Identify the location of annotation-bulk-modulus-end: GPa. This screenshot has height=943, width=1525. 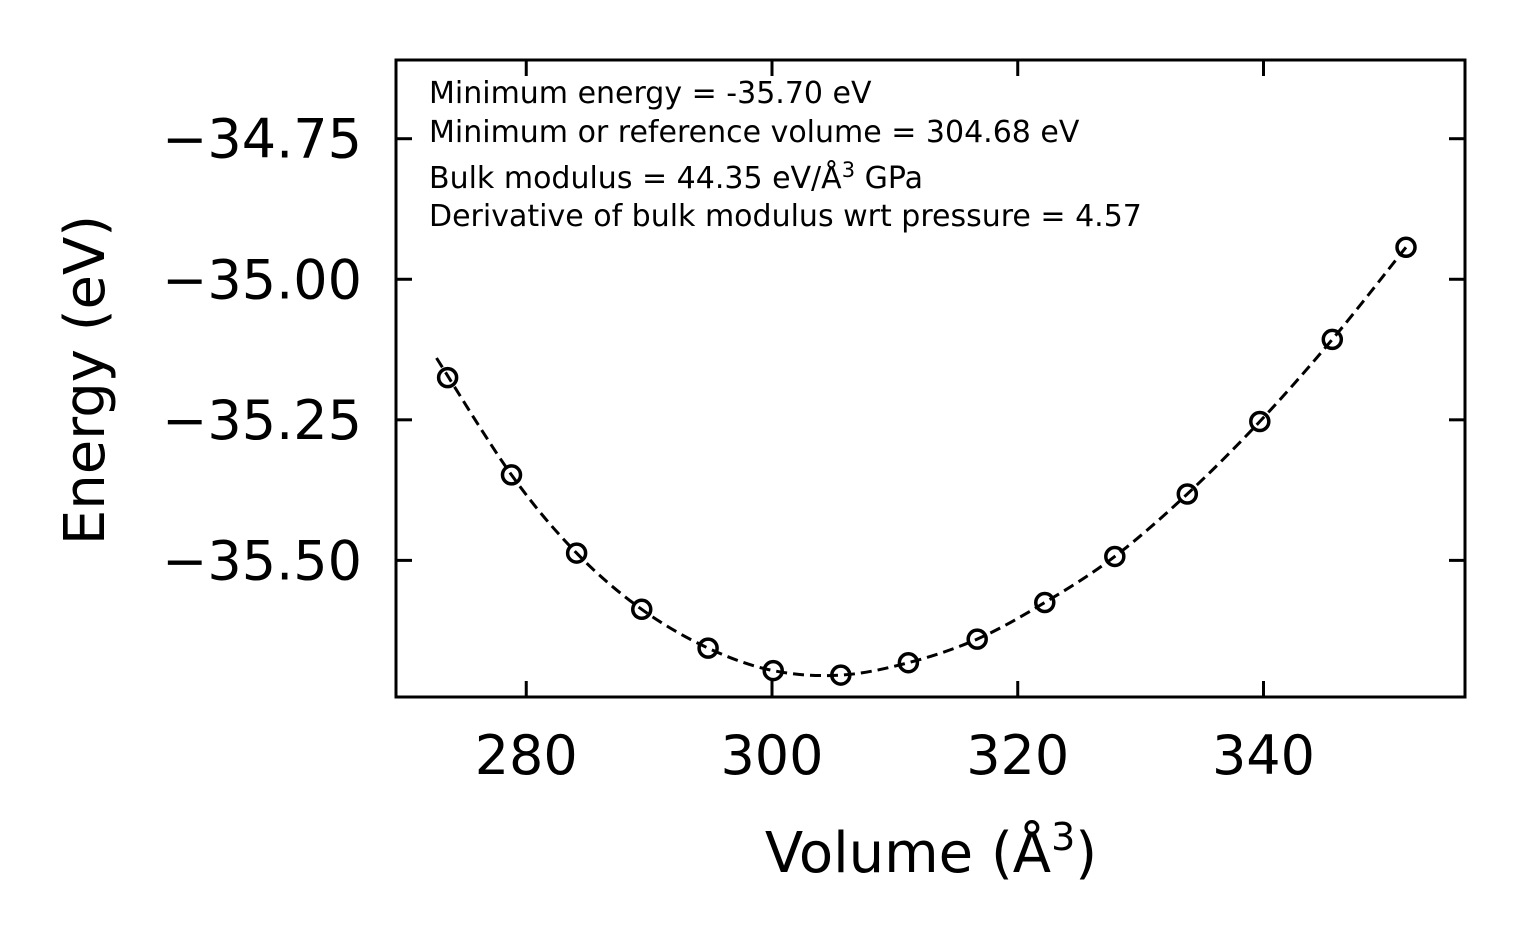
(889, 178).